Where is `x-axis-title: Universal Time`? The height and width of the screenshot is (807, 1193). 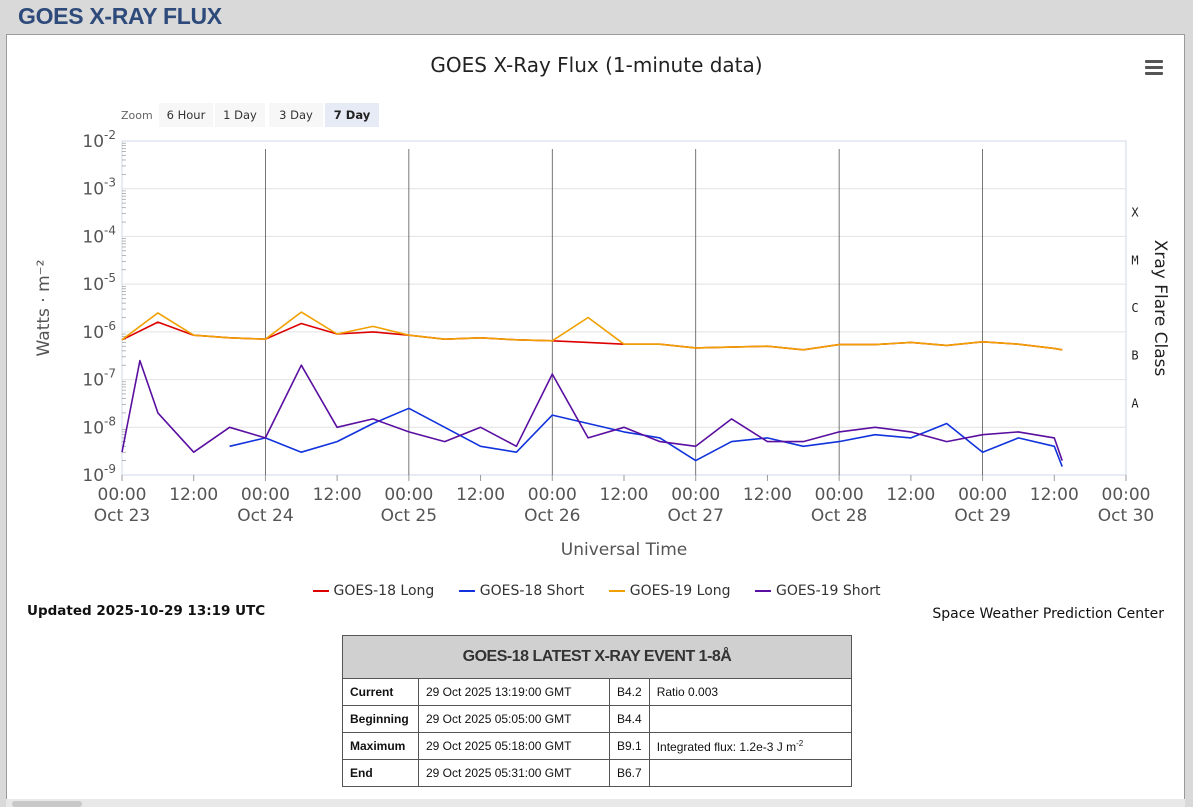
x-axis-title: Universal Time is located at coordinates (624, 550).